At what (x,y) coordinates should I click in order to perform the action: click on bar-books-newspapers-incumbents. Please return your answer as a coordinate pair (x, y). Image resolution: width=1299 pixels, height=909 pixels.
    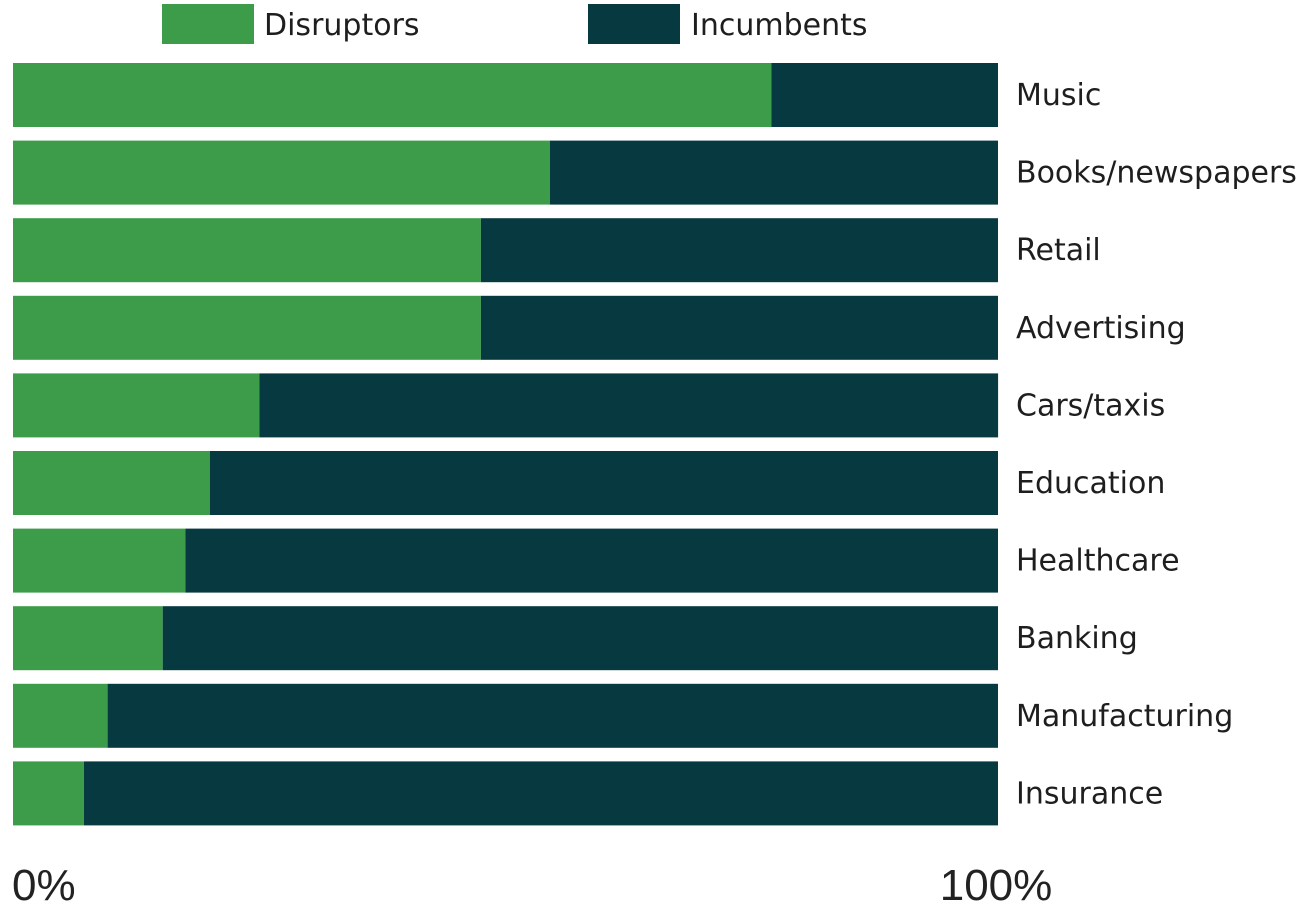
    Looking at the image, I should click on (773, 172).